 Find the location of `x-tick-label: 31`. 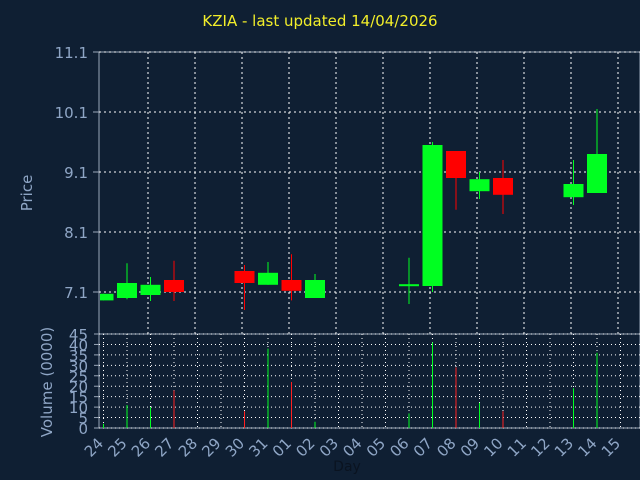

x-tick-label: 31 is located at coordinates (258, 447).